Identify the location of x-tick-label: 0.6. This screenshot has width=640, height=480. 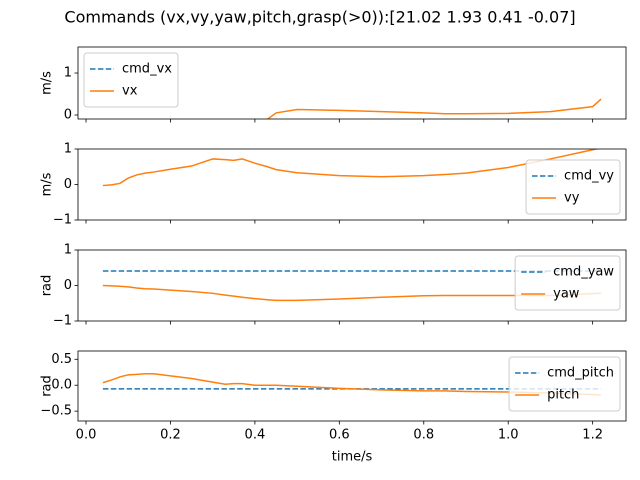
(339, 435).